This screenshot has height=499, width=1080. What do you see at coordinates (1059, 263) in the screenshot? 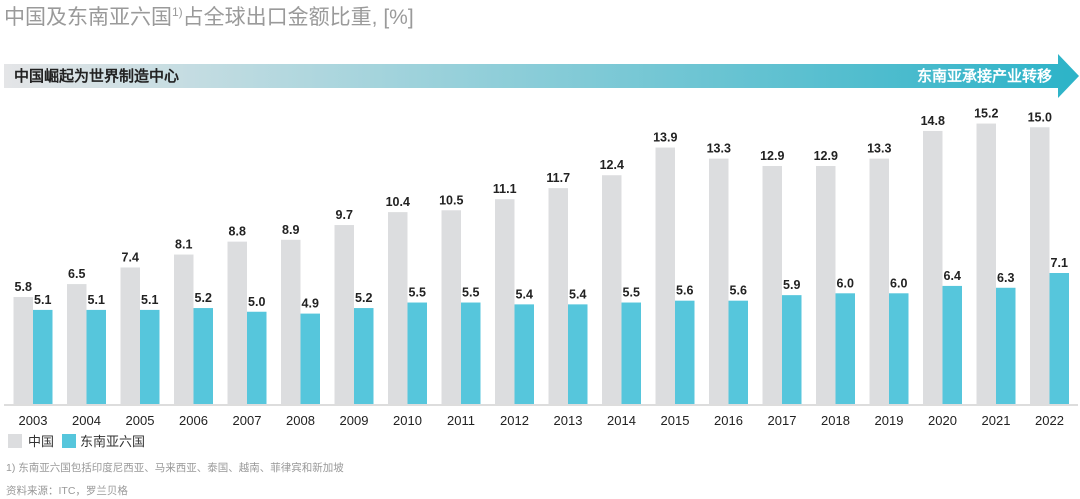
I see `data-label: 7.1` at bounding box center [1059, 263].